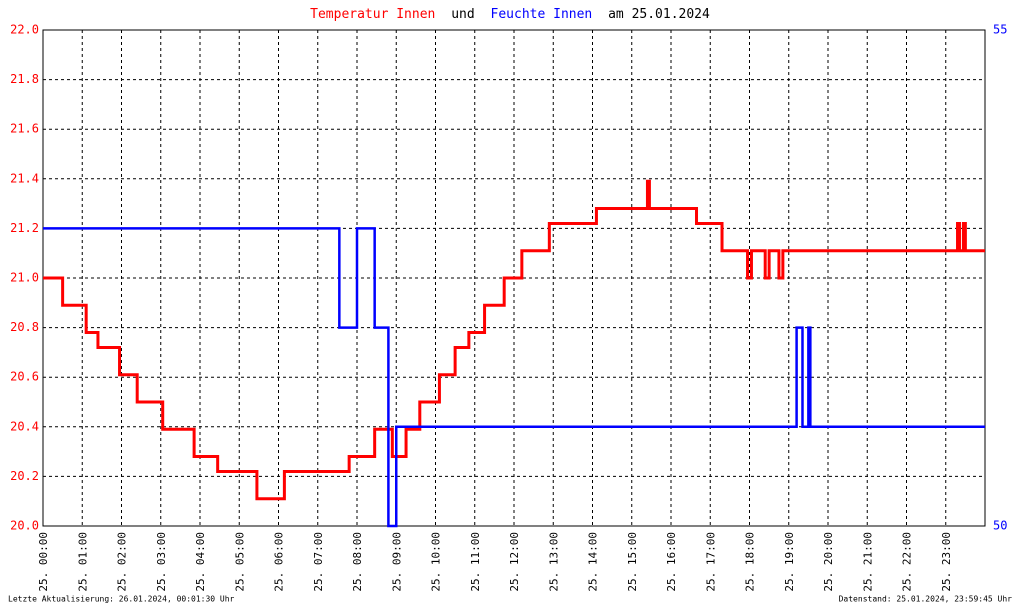 The width and height of the screenshot is (1020, 606). I want to click on x-tick-label: 25. 13:00, so click(553, 562).